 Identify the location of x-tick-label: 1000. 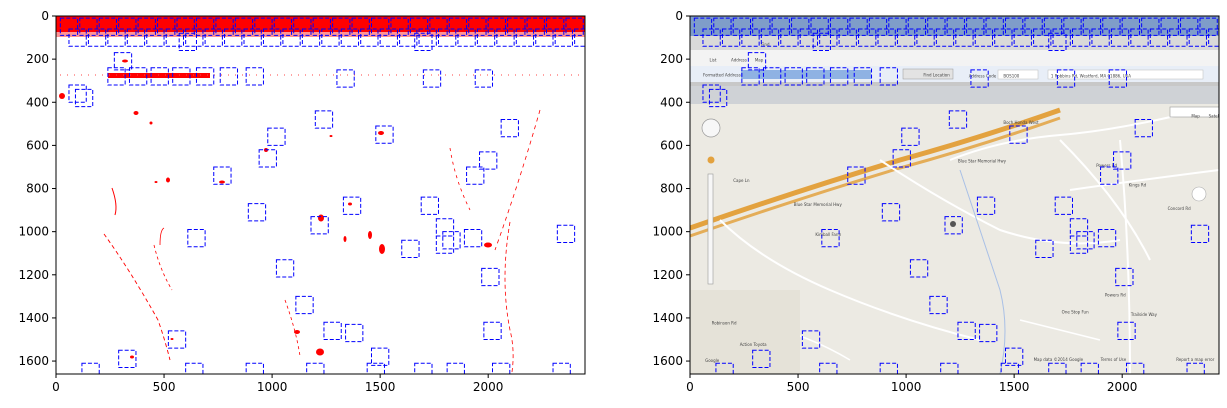
(272, 387).